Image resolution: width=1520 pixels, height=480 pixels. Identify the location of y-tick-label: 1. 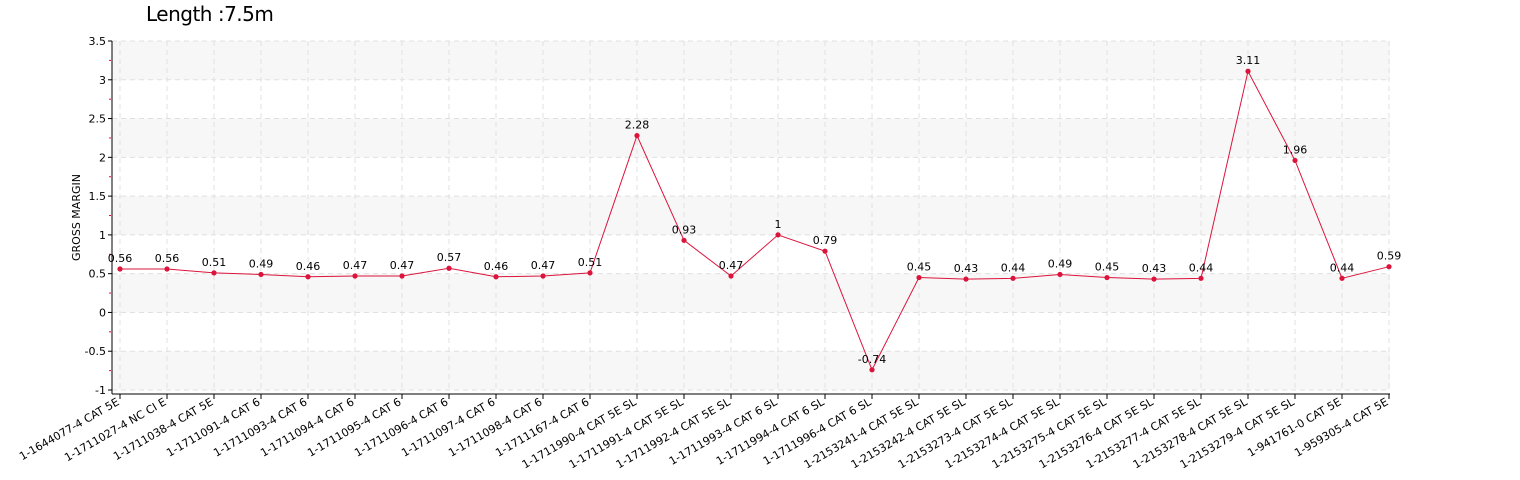
(102, 235).